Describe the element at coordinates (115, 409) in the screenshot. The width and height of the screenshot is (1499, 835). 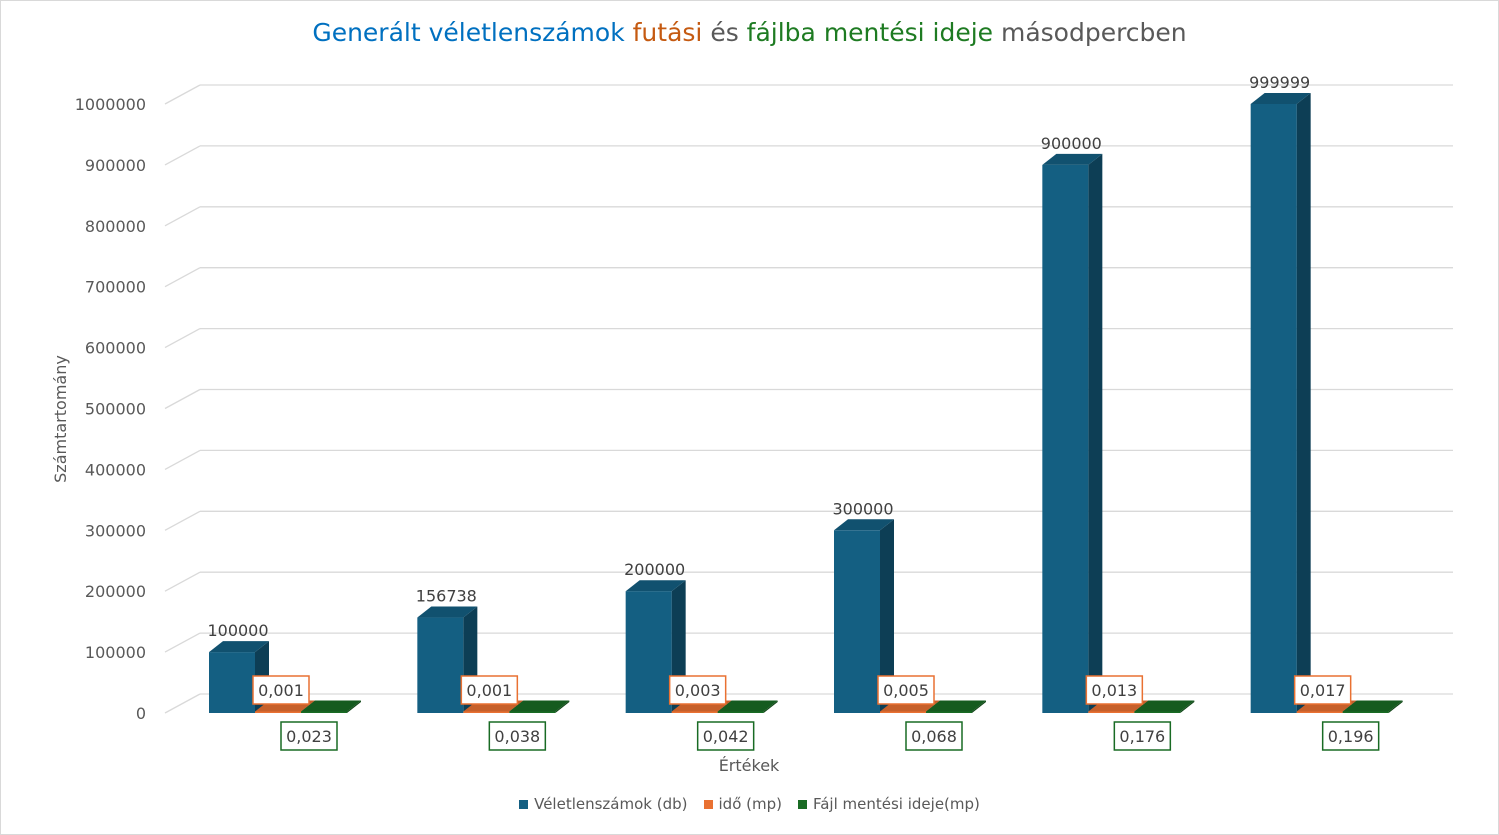
I see `y-tick-label: 500000` at that location.